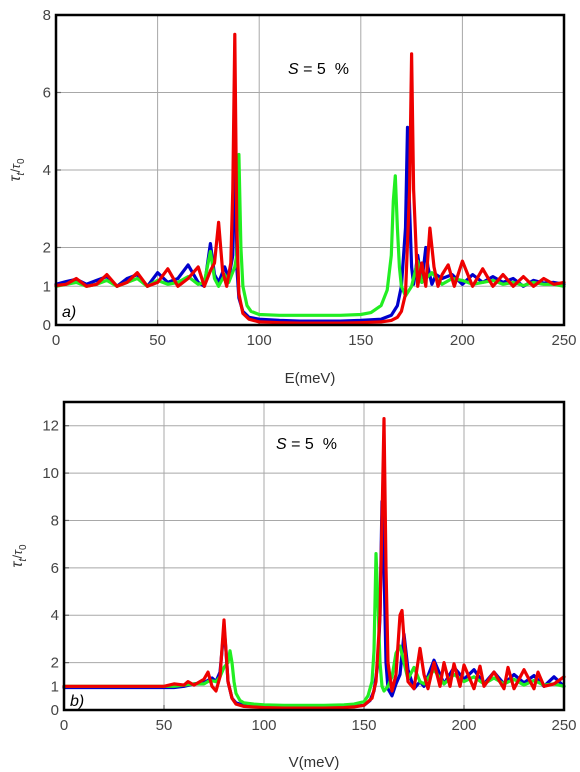 Image resolution: width=580 pixels, height=772 pixels. What do you see at coordinates (50, 473) in the screenshot?
I see `y-tick-label: 10` at bounding box center [50, 473].